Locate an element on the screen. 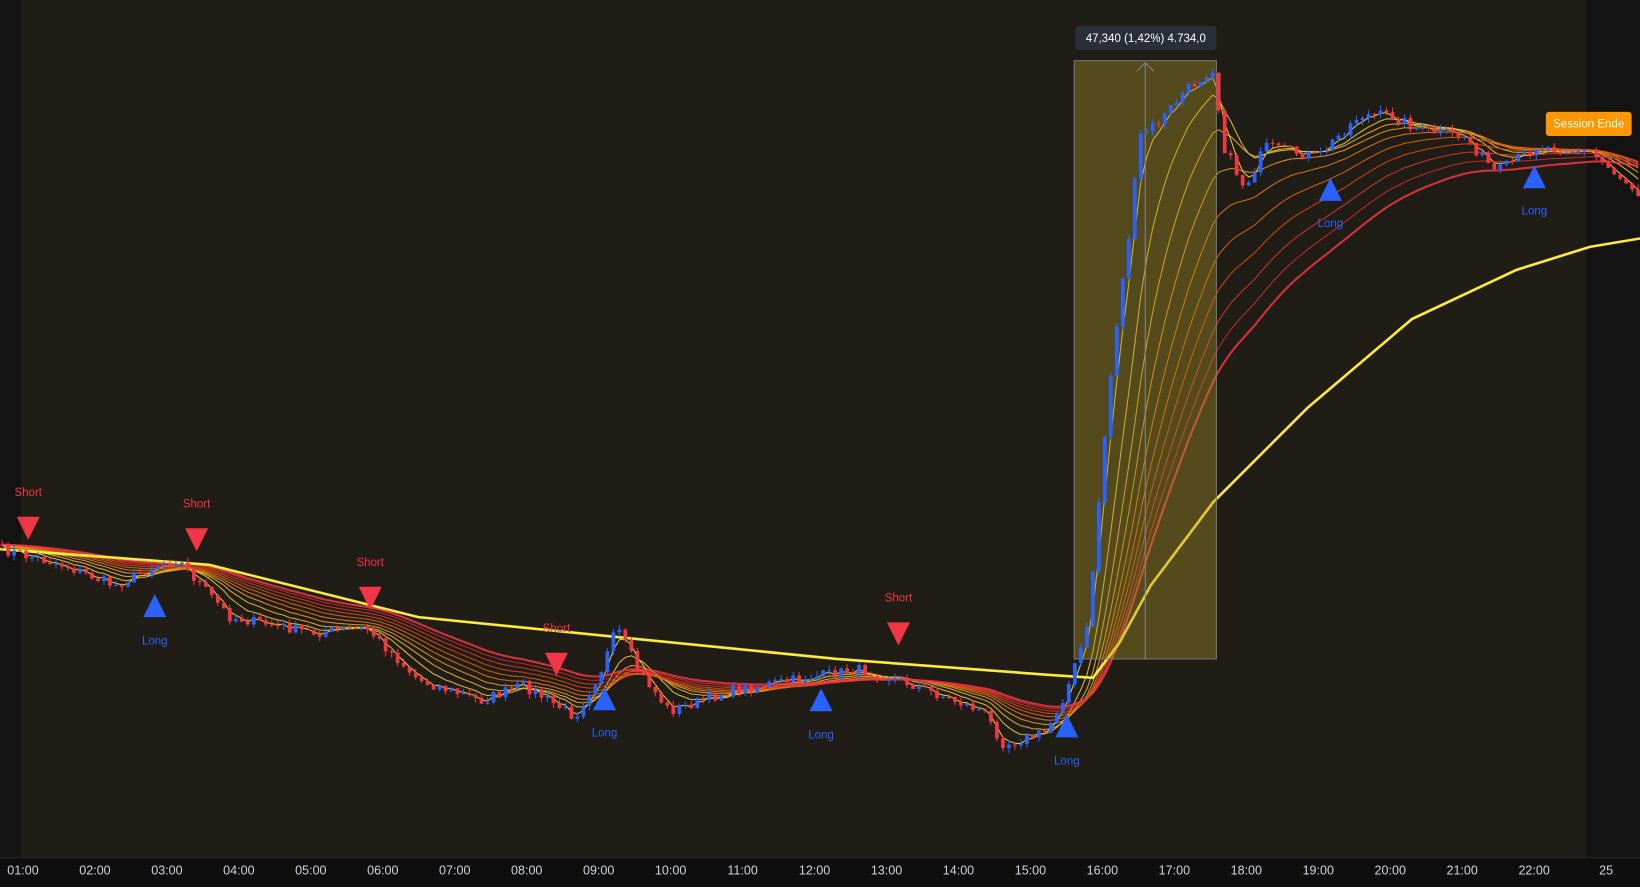 This screenshot has width=1640, height=887. time-label: 03:00 is located at coordinates (166, 870).